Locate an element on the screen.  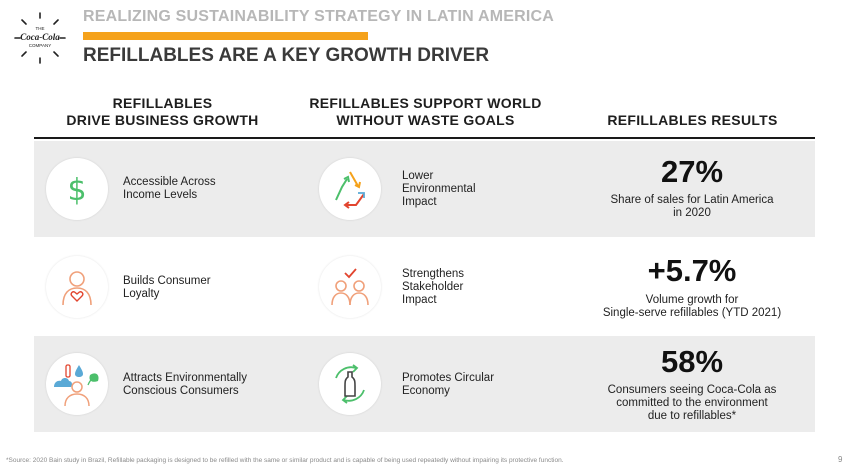
business-label-line: Conscious Consumers is located at coordinates (181, 391).